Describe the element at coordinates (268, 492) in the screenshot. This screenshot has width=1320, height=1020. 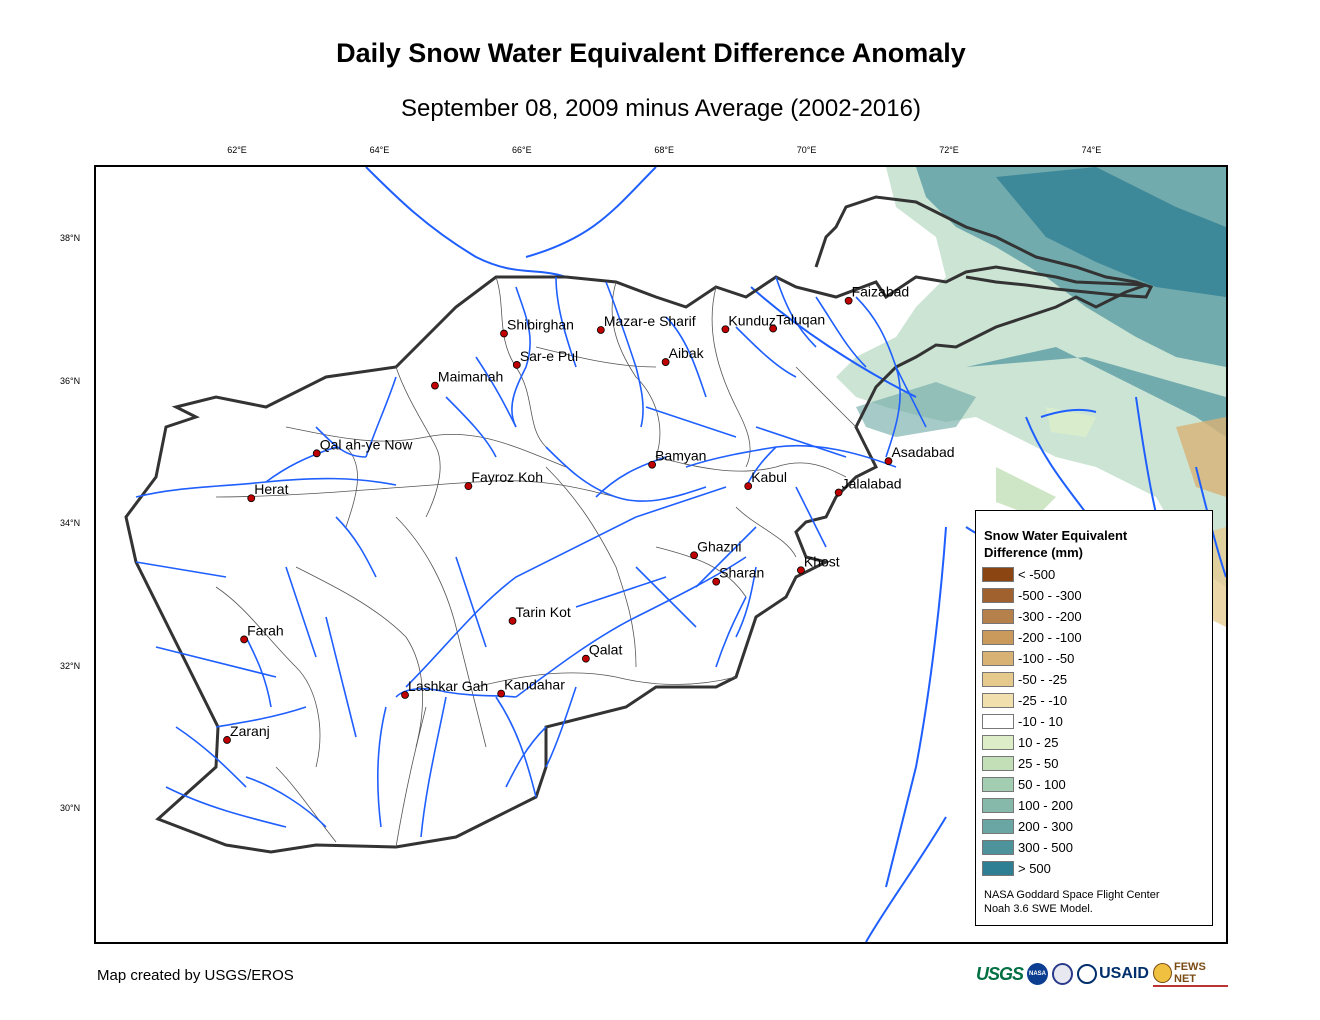
I see `city-marker: Herat` at that location.